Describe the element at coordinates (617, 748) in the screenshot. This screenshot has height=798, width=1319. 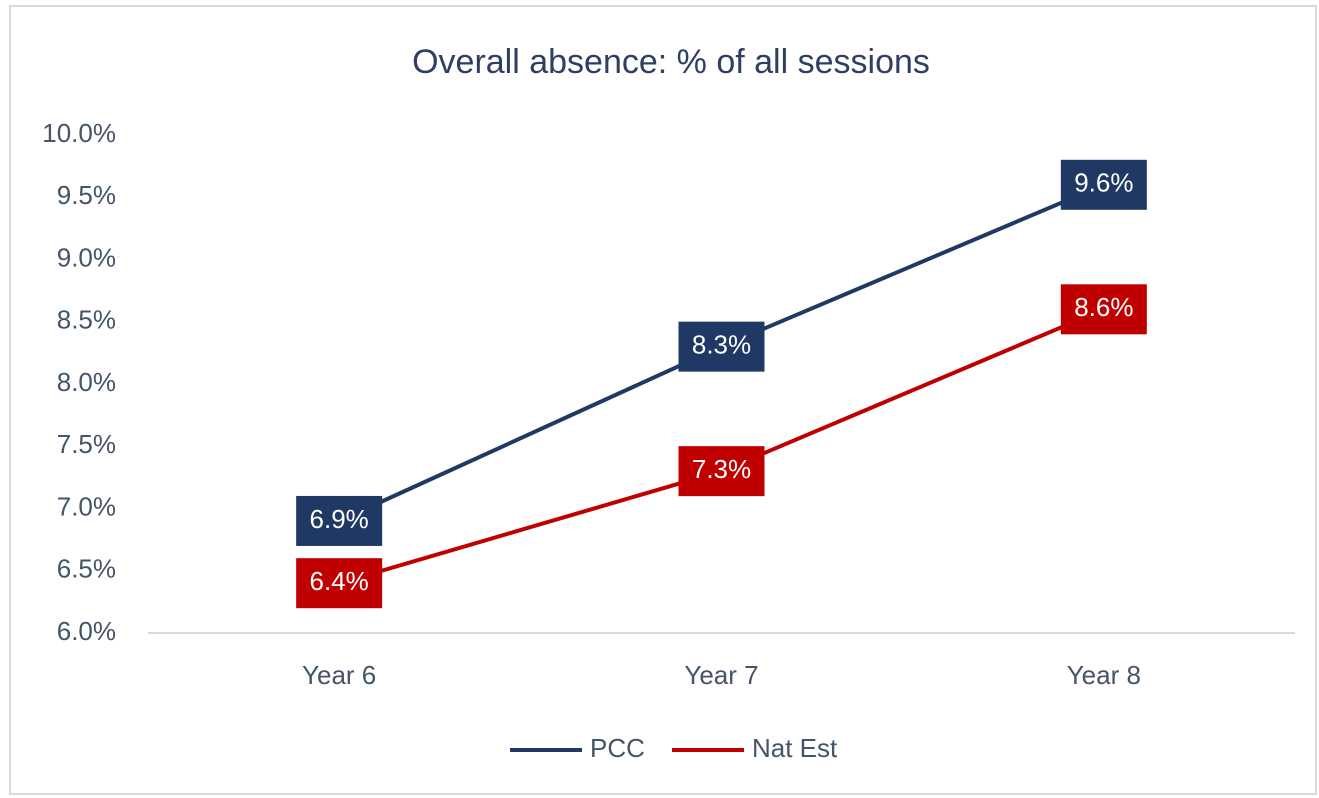
I see `legend-label: PCC` at that location.